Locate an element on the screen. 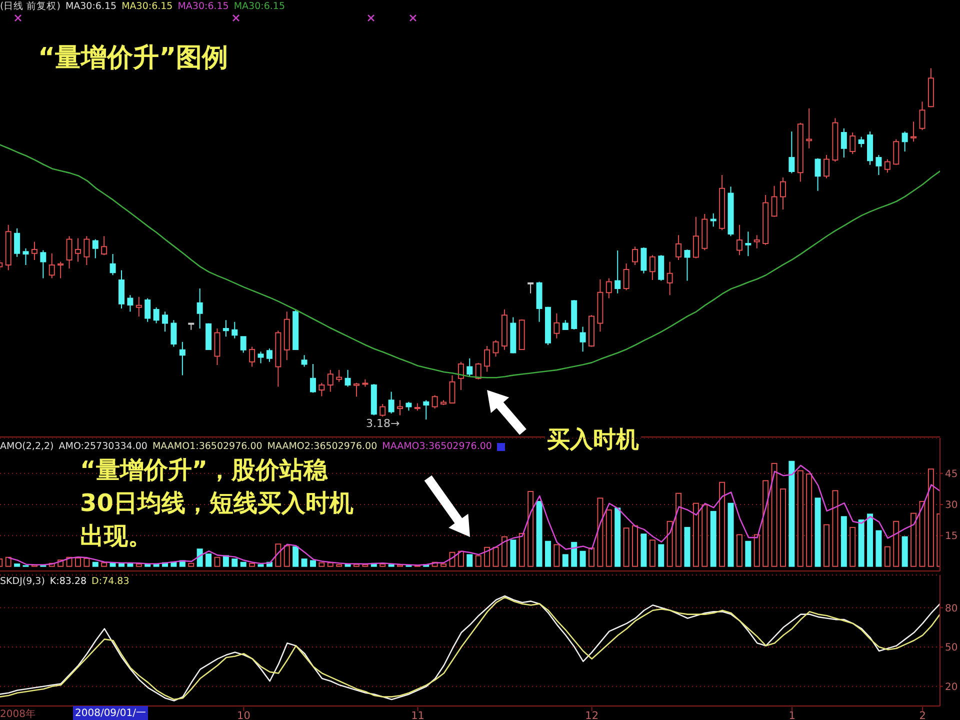  text: MA30:6.15 is located at coordinates (91, 7).